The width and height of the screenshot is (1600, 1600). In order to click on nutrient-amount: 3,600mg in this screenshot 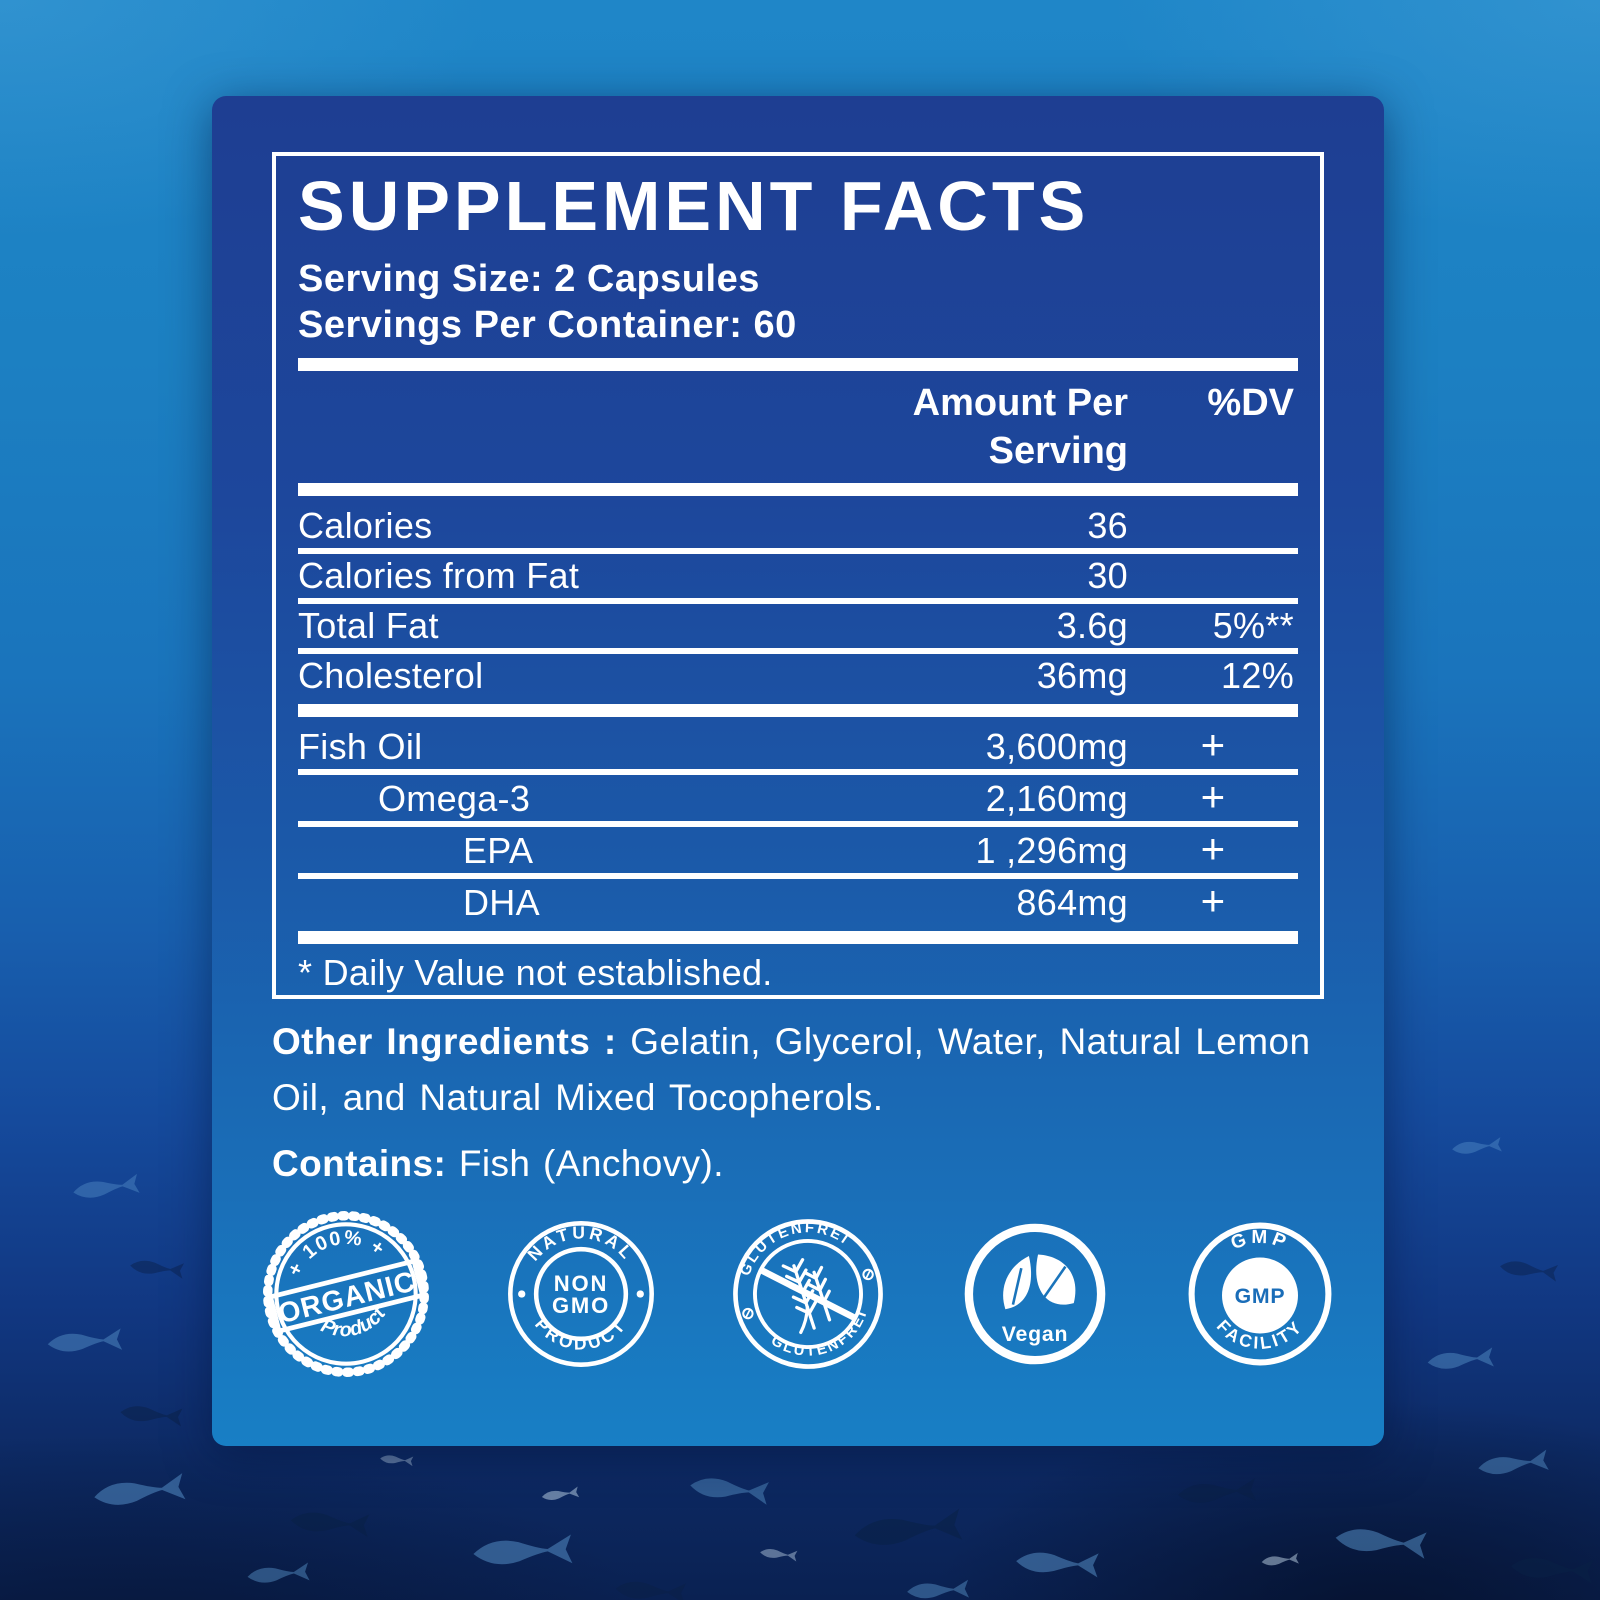, I will do `click(1056, 746)`.